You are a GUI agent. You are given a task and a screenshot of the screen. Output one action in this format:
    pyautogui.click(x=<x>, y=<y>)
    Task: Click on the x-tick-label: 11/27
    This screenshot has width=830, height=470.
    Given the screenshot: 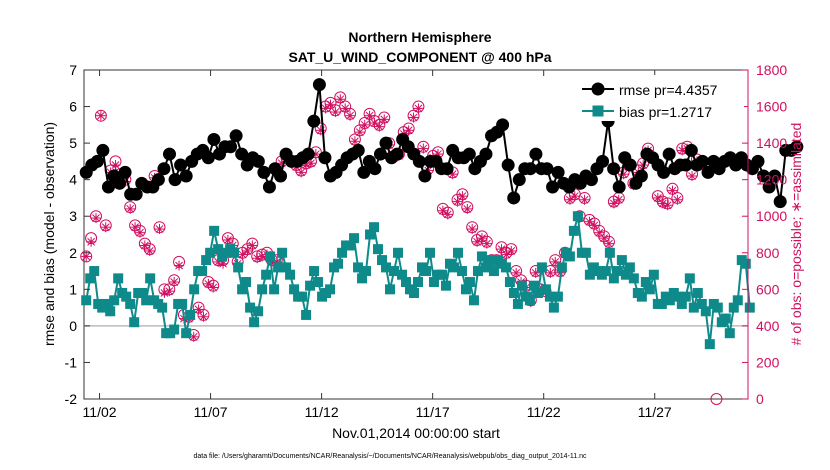 What is the action you would take?
    pyautogui.click(x=655, y=412)
    